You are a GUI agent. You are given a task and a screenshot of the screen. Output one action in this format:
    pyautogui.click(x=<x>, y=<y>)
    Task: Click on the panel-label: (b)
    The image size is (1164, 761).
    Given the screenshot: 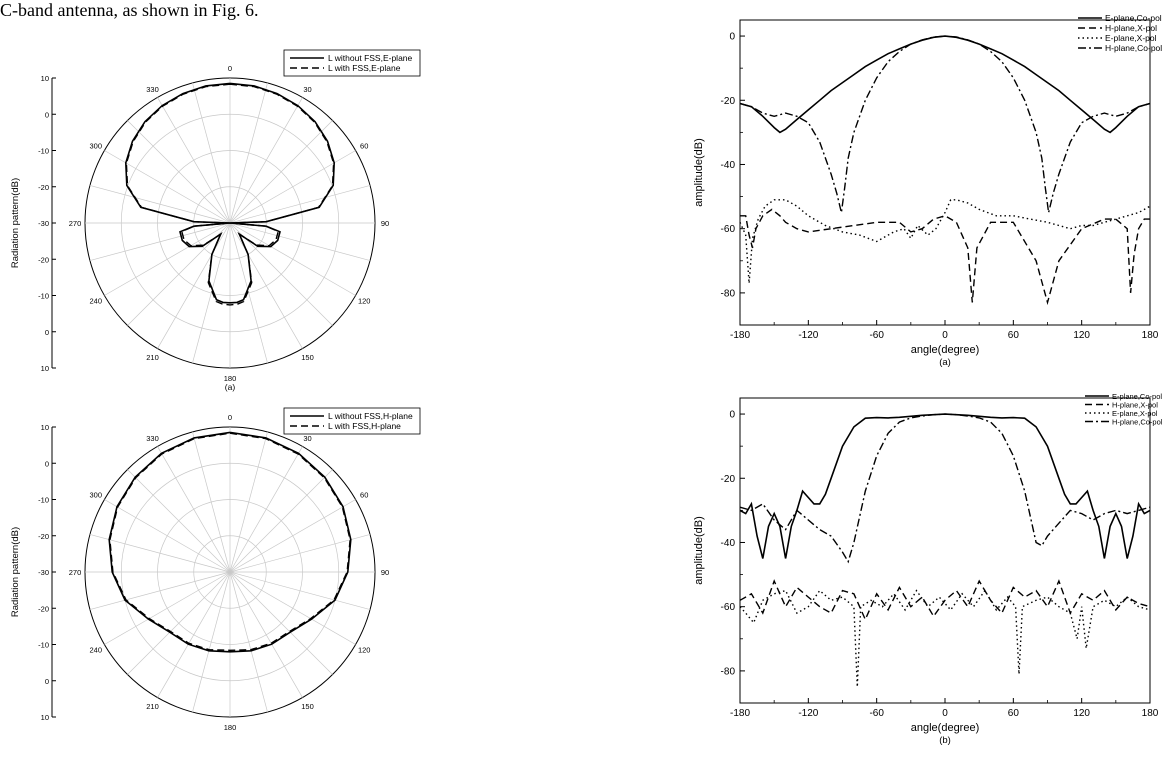 What is the action you would take?
    pyautogui.click(x=945, y=740)
    